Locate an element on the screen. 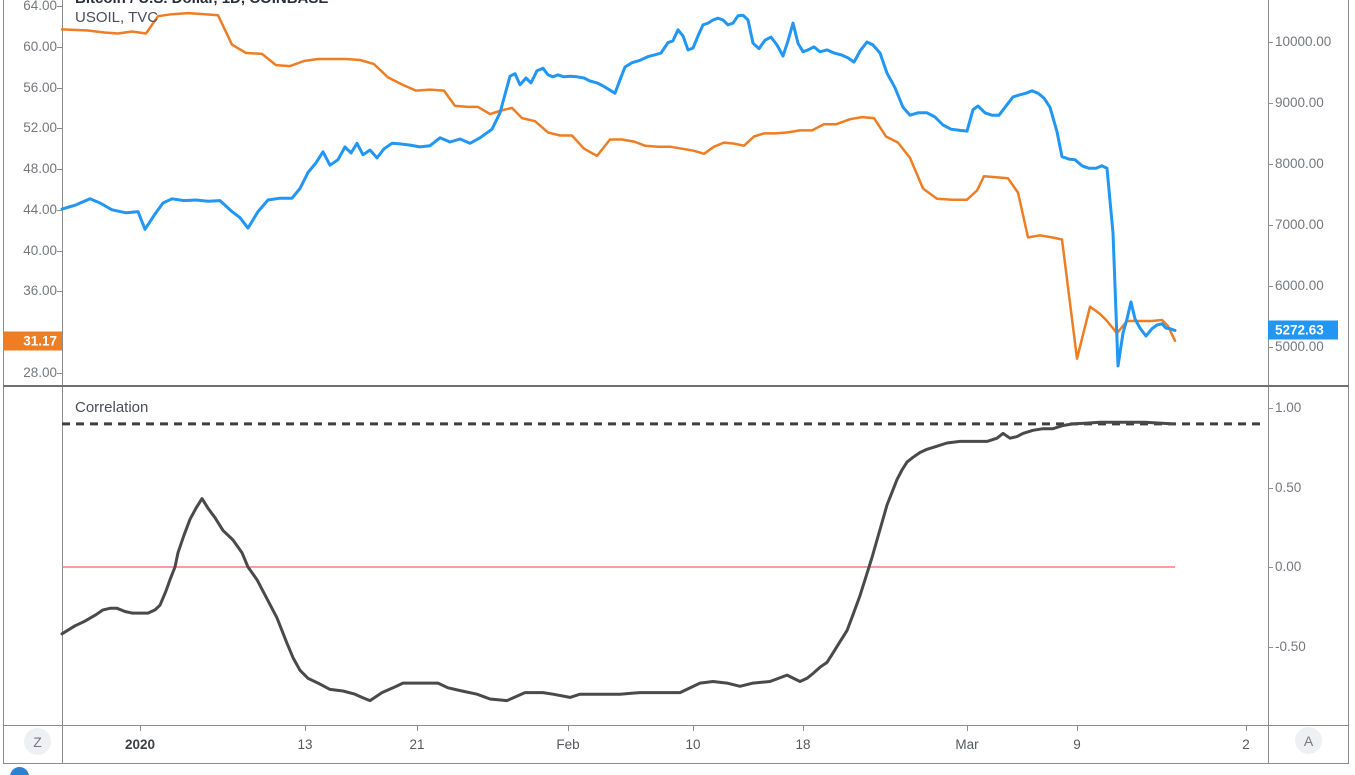  time-axis-label: 2020 is located at coordinates (140, 744).